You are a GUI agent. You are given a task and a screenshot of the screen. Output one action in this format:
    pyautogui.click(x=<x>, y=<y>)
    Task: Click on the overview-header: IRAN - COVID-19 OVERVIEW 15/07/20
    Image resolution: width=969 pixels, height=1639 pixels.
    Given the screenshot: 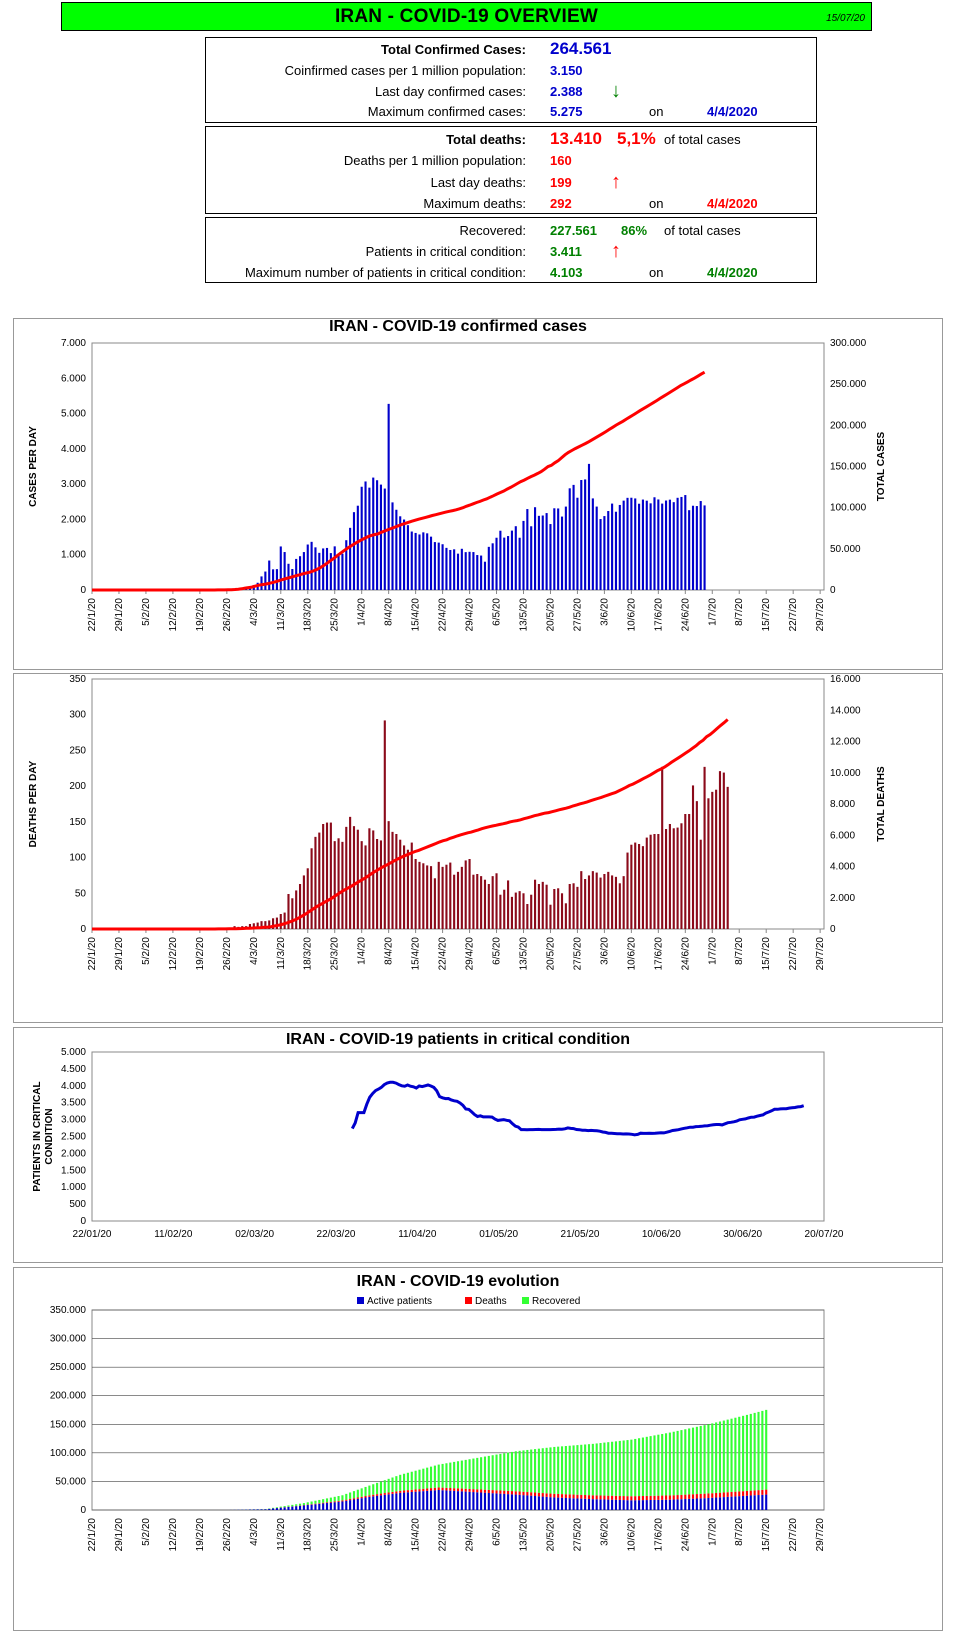 What is the action you would take?
    pyautogui.click(x=466, y=16)
    